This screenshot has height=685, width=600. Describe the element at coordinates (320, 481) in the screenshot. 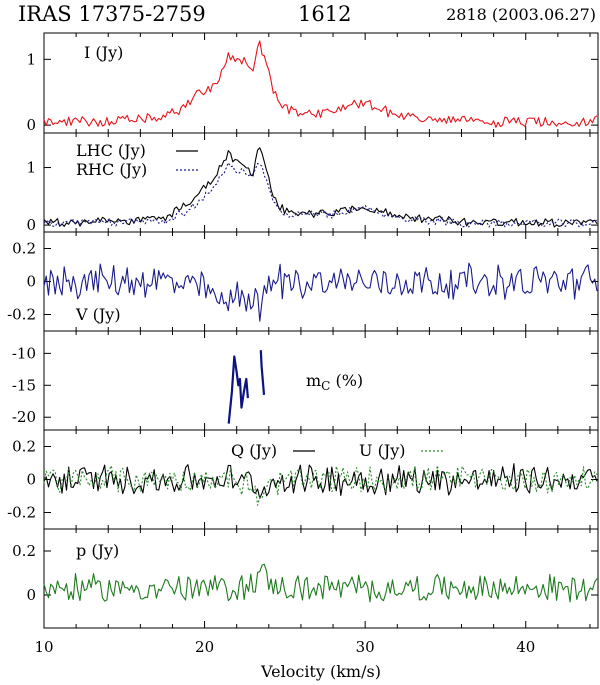

I see `series-line-q-jy` at that location.